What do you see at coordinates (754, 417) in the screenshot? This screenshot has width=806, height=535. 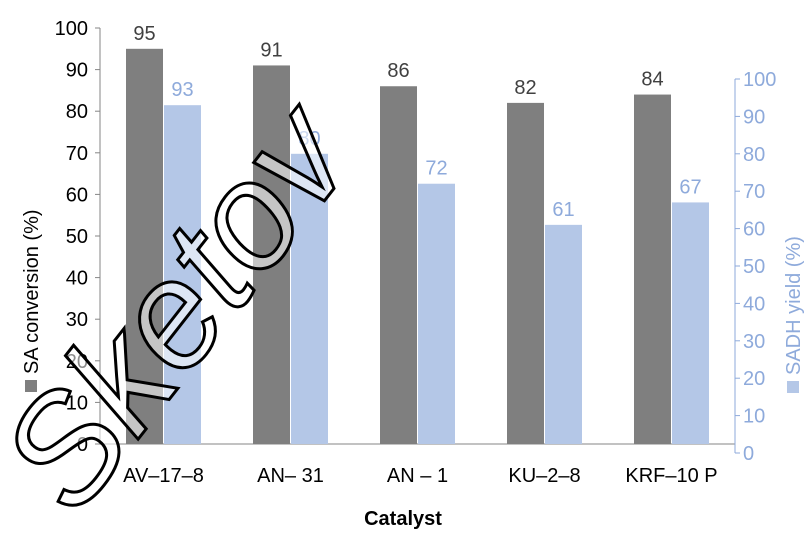 I see `right-tick-label: 10` at bounding box center [754, 417].